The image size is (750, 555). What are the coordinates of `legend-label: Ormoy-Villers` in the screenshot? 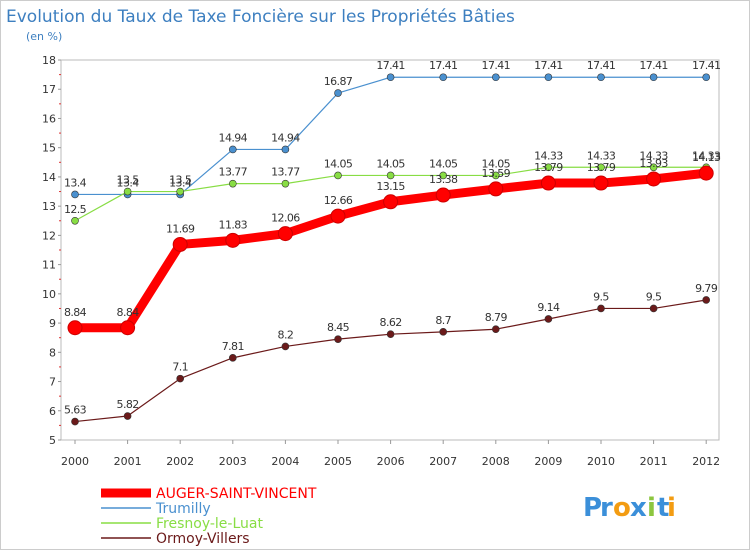 It's located at (203, 539).